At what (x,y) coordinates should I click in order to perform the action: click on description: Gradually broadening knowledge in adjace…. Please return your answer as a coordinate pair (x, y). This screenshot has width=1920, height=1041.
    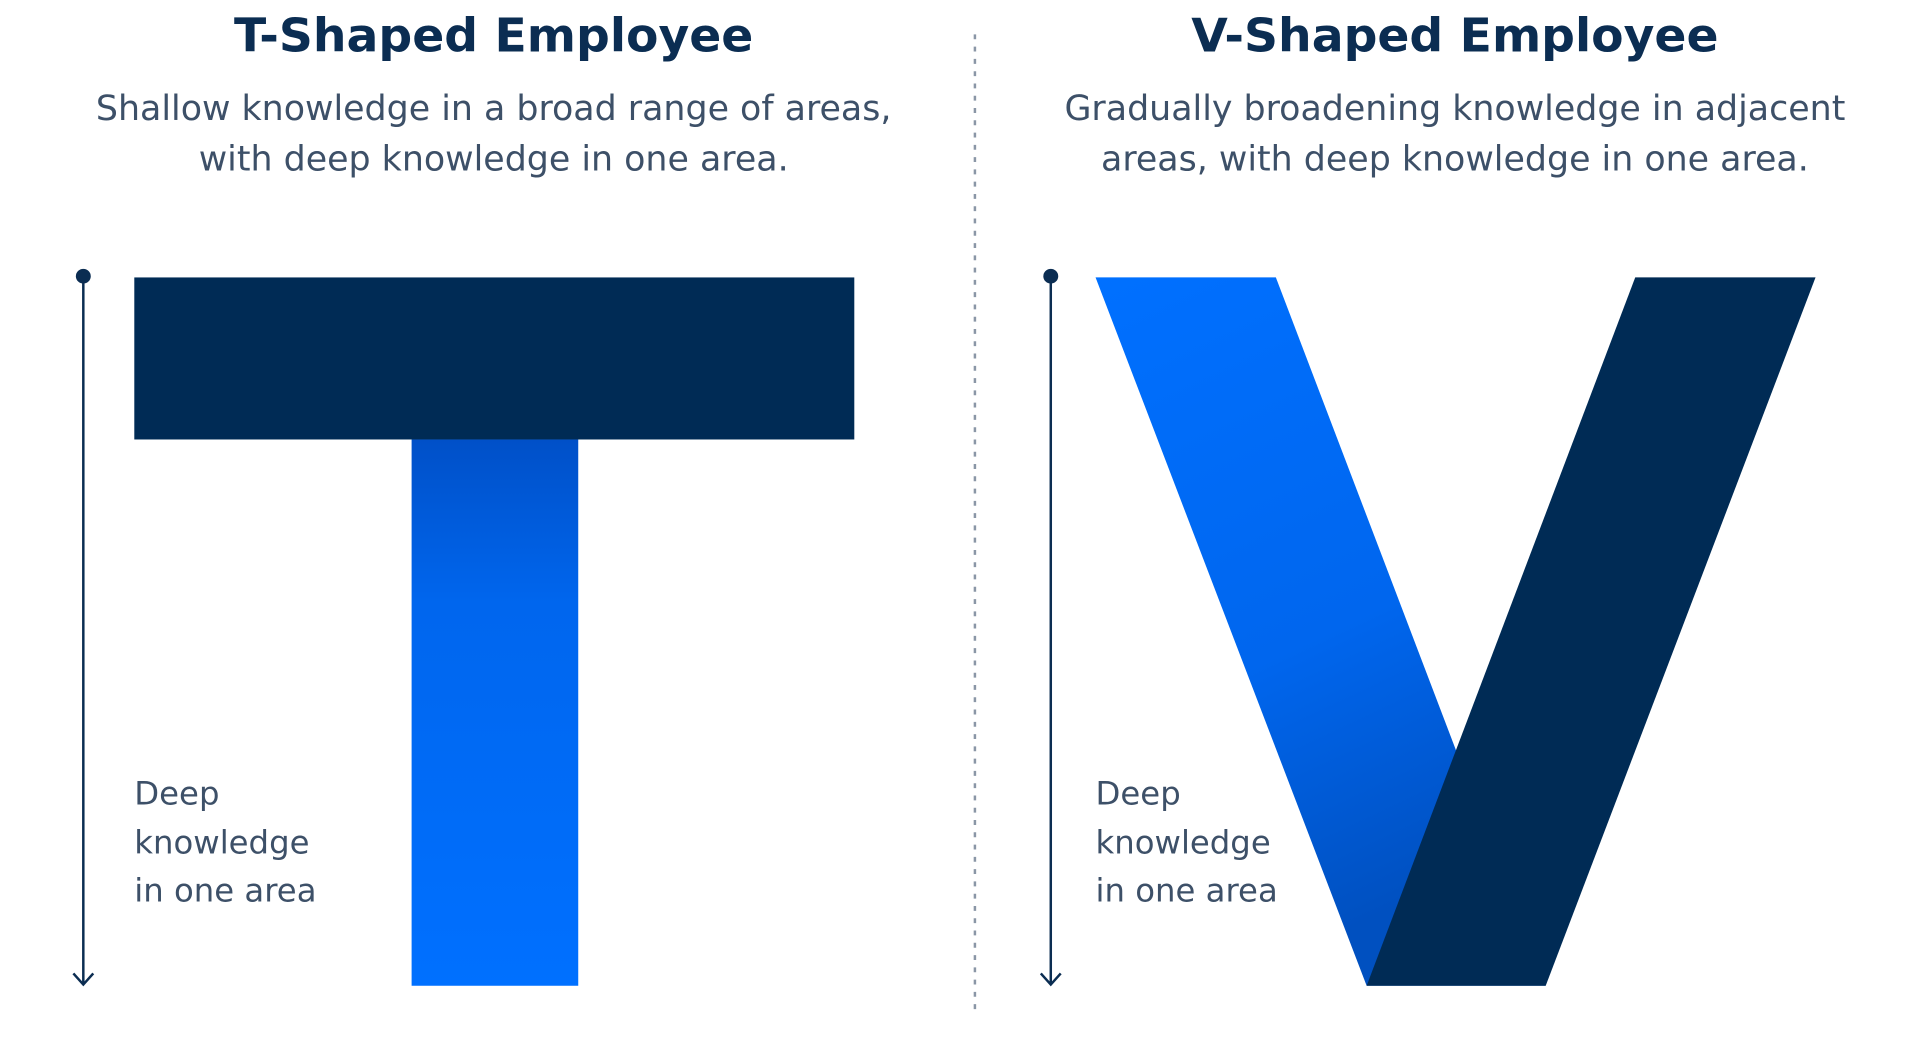
    Looking at the image, I should click on (1454, 109).